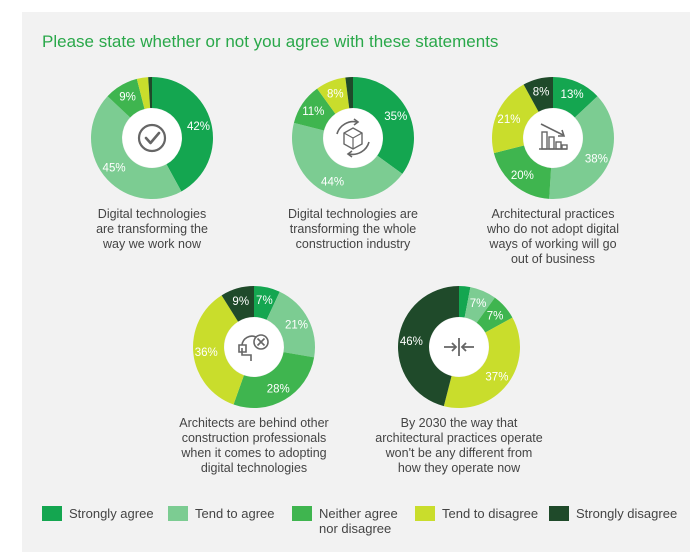  Describe the element at coordinates (152, 244) in the screenshot. I see `caption-line: way we work now` at that location.